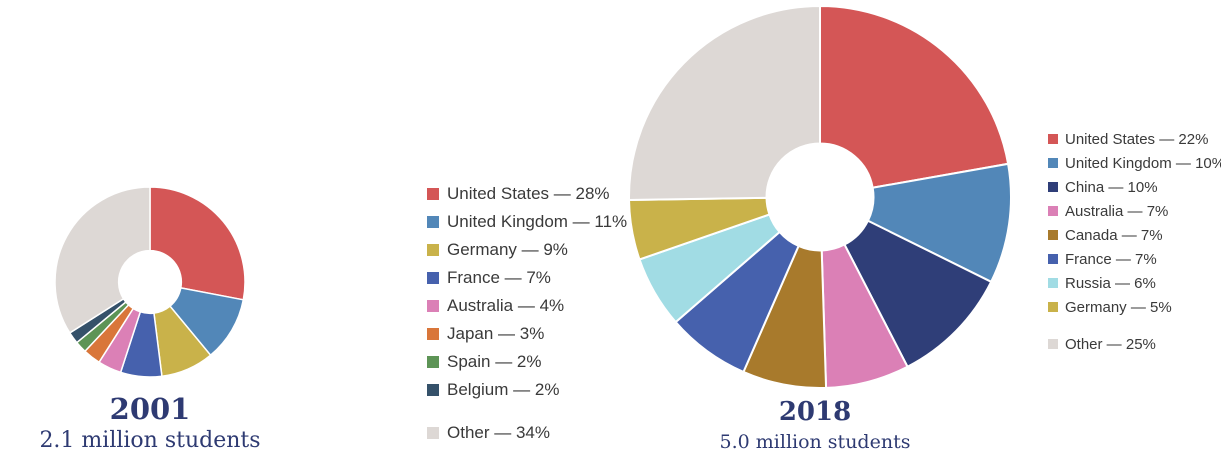 The width and height of the screenshot is (1221, 460). What do you see at coordinates (150, 409) in the screenshot?
I see `chart-title-2001: 2001` at bounding box center [150, 409].